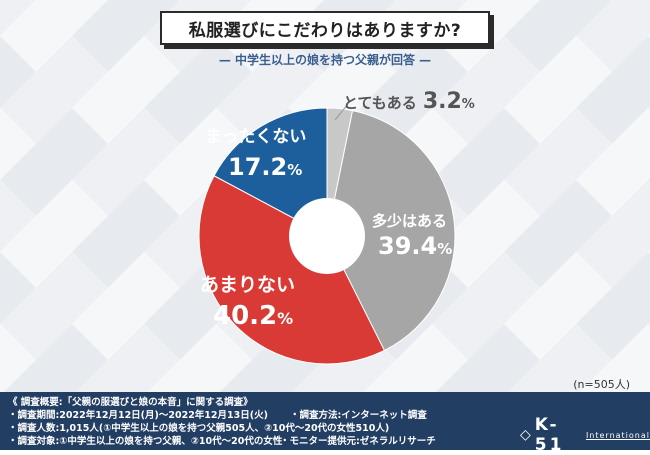 This screenshot has height=455, width=650. I want to click on brand-name: K-51, so click(549, 435).